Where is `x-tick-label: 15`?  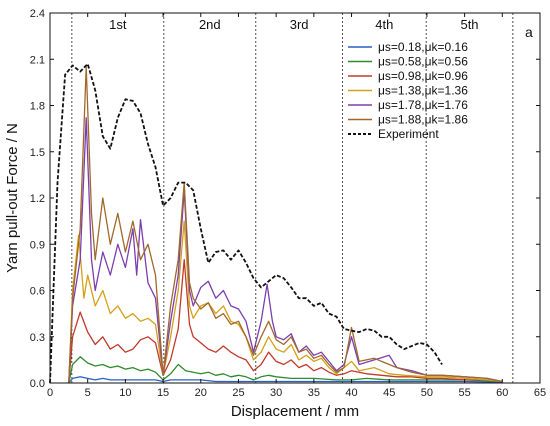
x-tick-label: 15 is located at coordinates (163, 393).